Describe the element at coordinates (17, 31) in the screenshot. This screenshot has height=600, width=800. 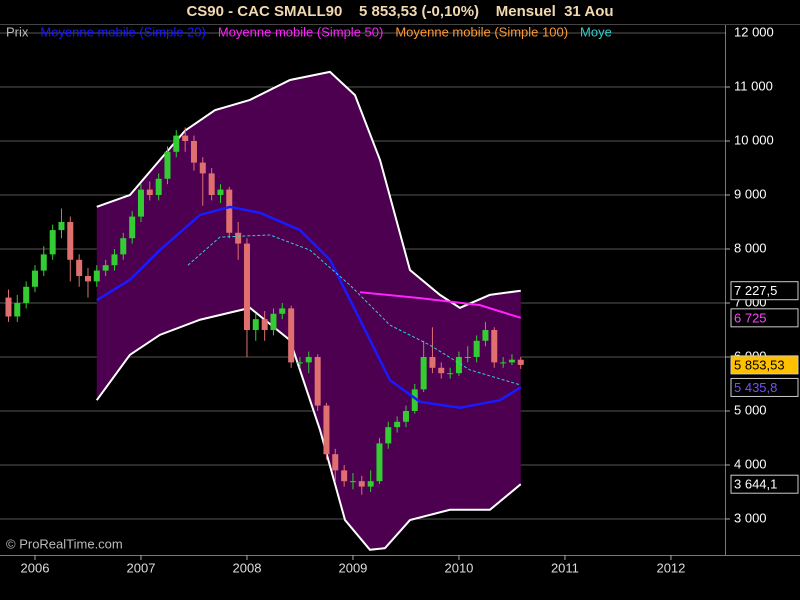
I see `legend-entry: Prix` at that location.